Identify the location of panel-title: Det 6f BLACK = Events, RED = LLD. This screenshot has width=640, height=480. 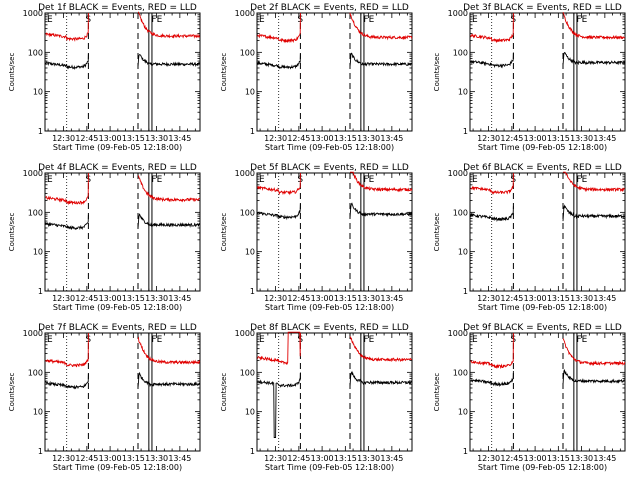
(542, 168).